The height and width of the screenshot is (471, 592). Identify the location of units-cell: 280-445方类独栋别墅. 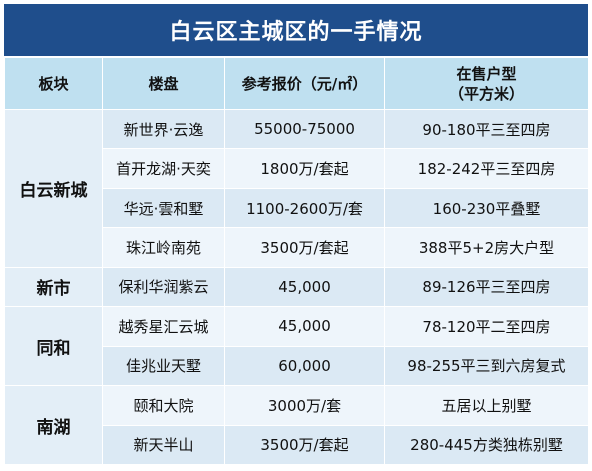
(486, 444).